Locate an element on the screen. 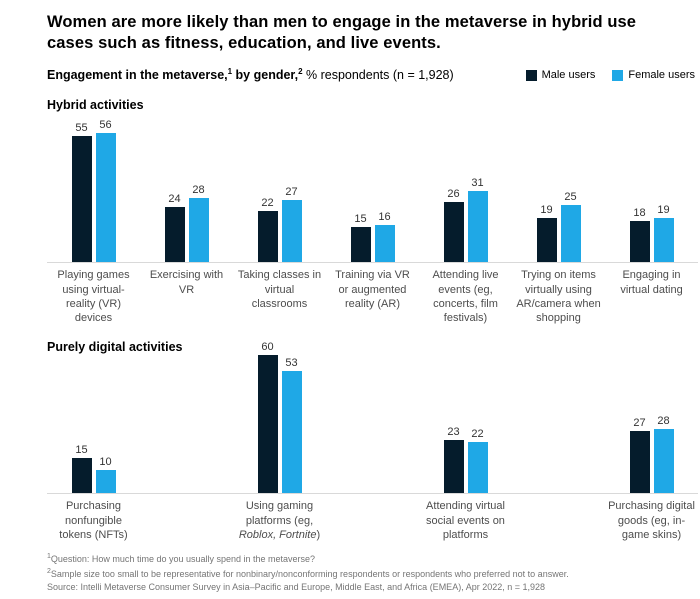 The width and height of the screenshot is (700, 599). bar-wrap-female: 16 is located at coordinates (384, 237).